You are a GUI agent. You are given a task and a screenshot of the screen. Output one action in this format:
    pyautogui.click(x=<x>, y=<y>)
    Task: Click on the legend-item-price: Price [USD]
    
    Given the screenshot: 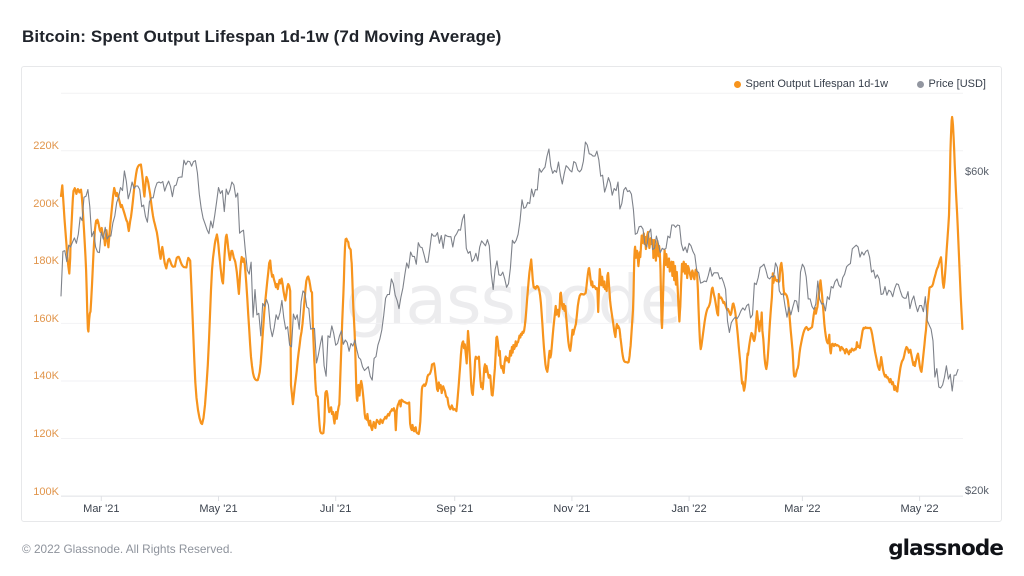 What is the action you would take?
    pyautogui.click(x=951, y=84)
    